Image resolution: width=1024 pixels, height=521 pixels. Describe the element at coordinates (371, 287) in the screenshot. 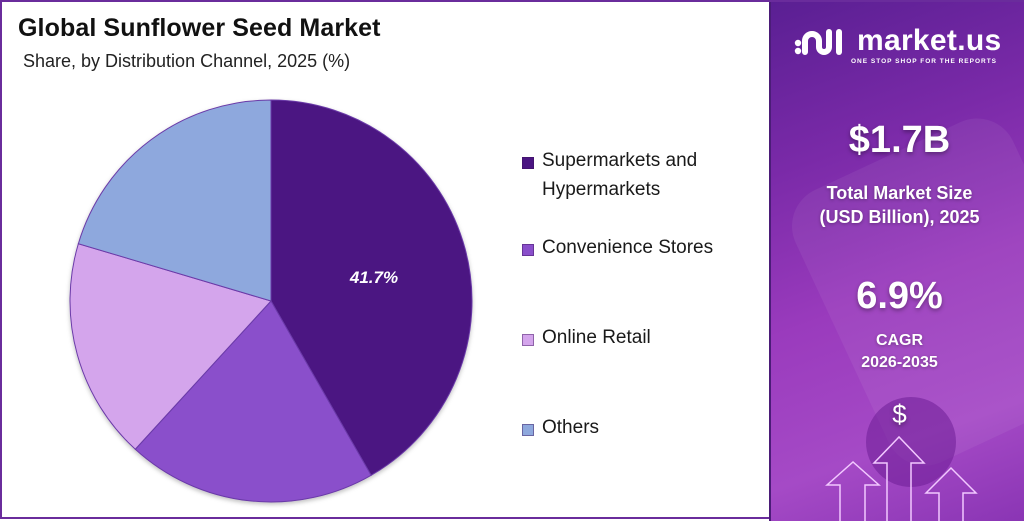

I see `slice-supermarkets` at that location.